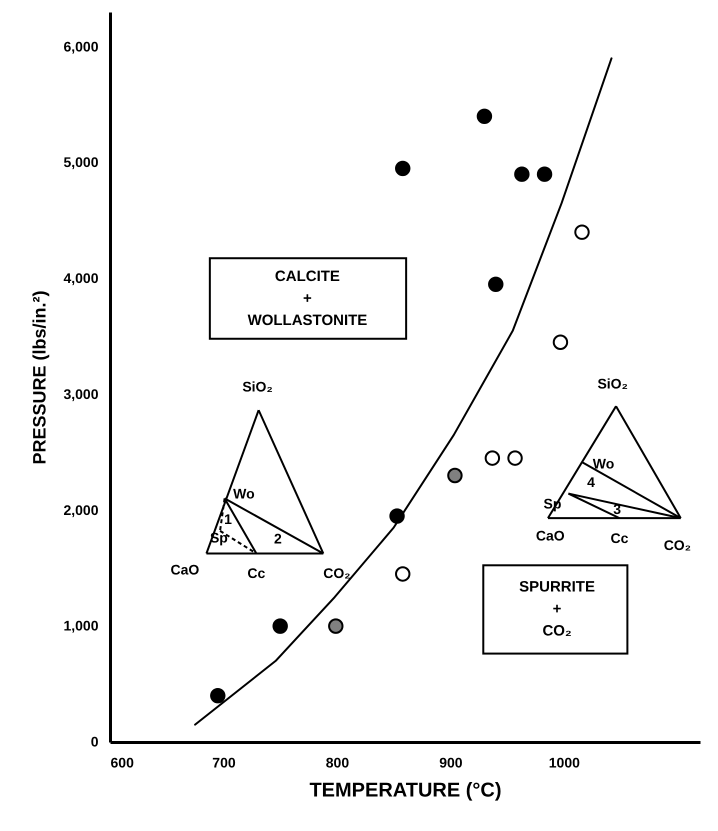 The width and height of the screenshot is (718, 831). I want to click on y-tick-label: 0, so click(94, 742).